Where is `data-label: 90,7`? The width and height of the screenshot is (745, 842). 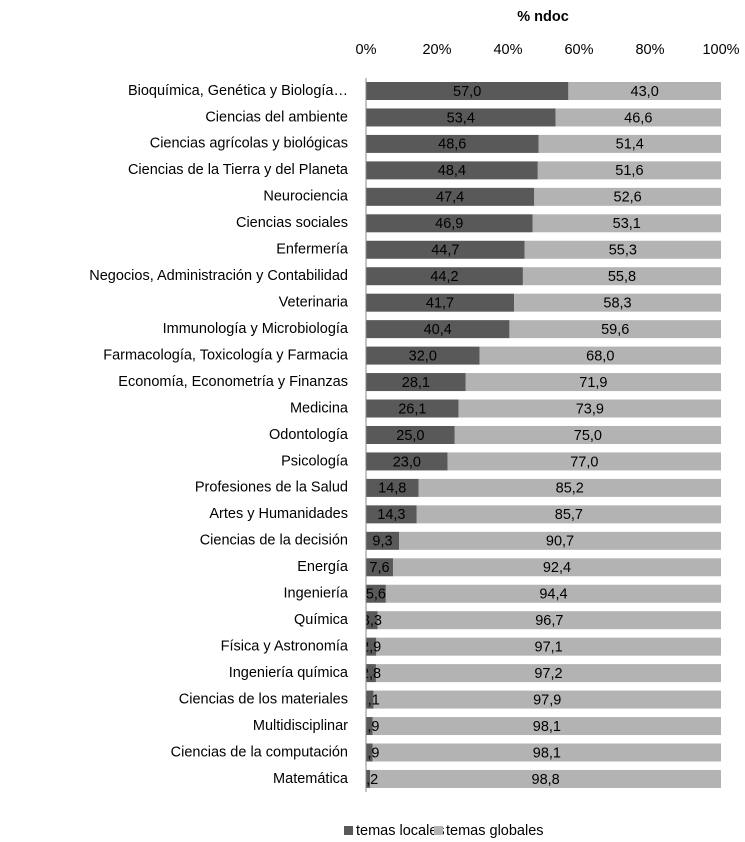 data-label: 90,7 is located at coordinates (560, 542).